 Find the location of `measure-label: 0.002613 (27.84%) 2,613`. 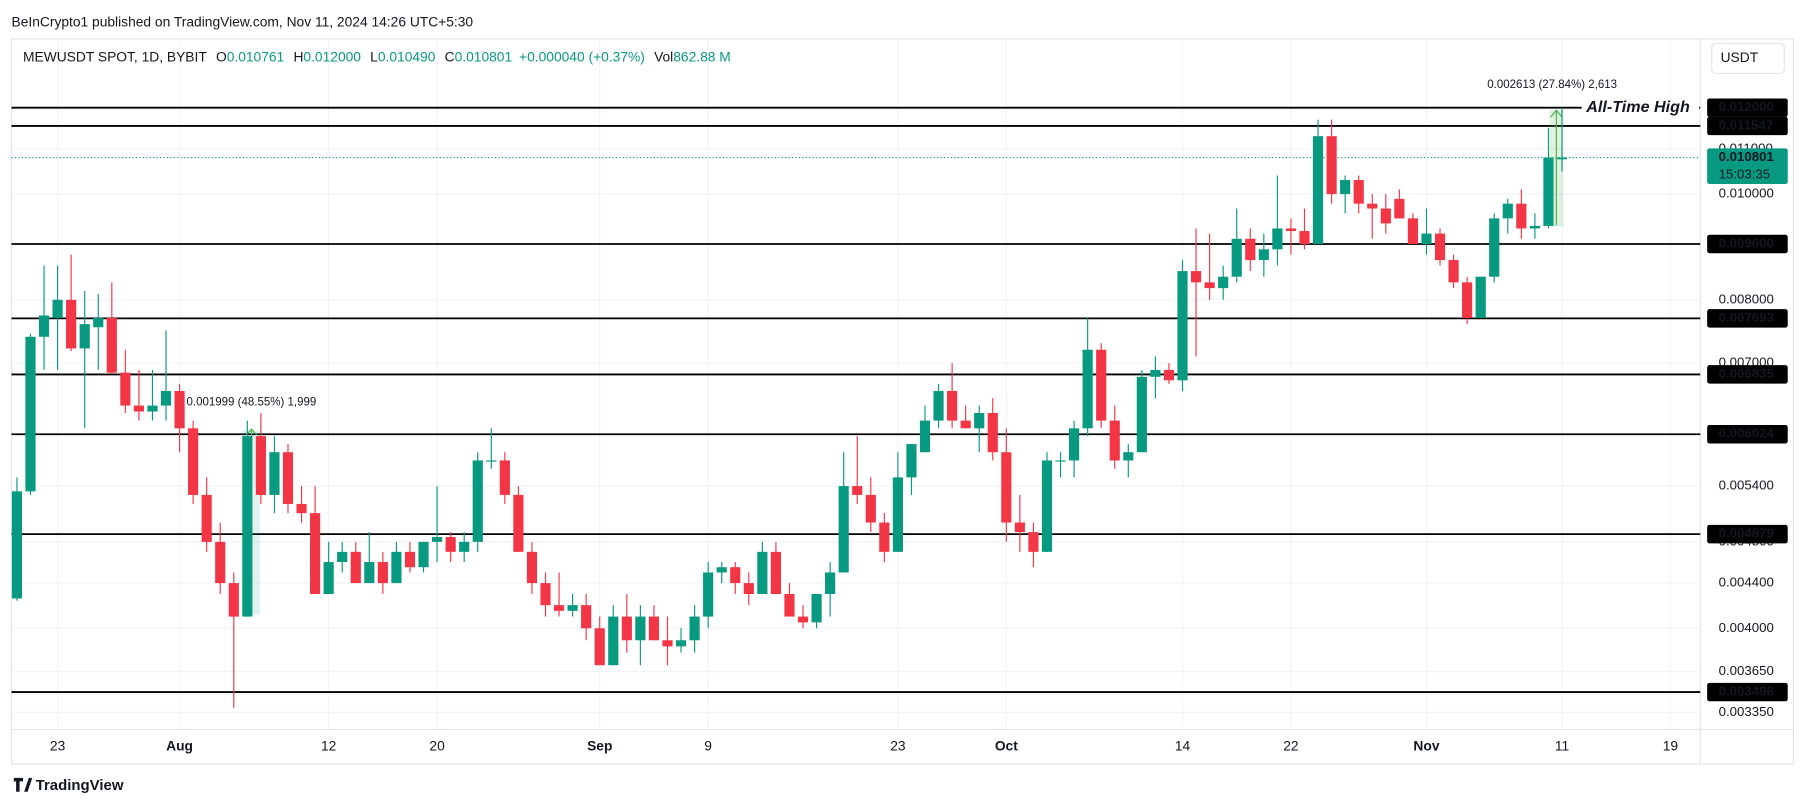

measure-label: 0.002613 (27.84%) 2,613 is located at coordinates (1552, 85).